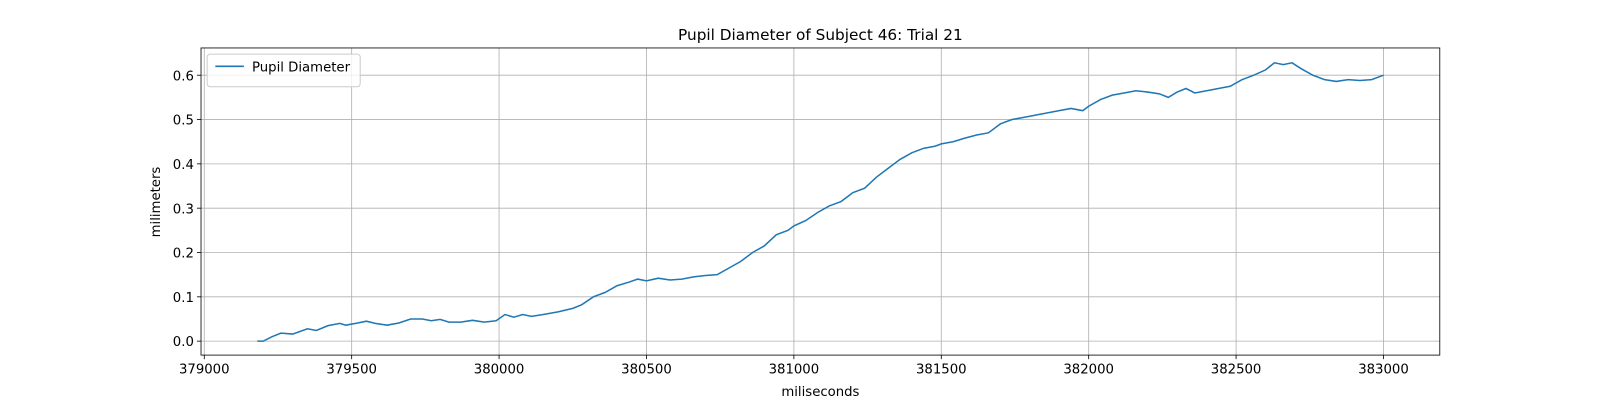 This screenshot has height=404, width=1600. I want to click on y-tick-label: 0.2, so click(183, 254).